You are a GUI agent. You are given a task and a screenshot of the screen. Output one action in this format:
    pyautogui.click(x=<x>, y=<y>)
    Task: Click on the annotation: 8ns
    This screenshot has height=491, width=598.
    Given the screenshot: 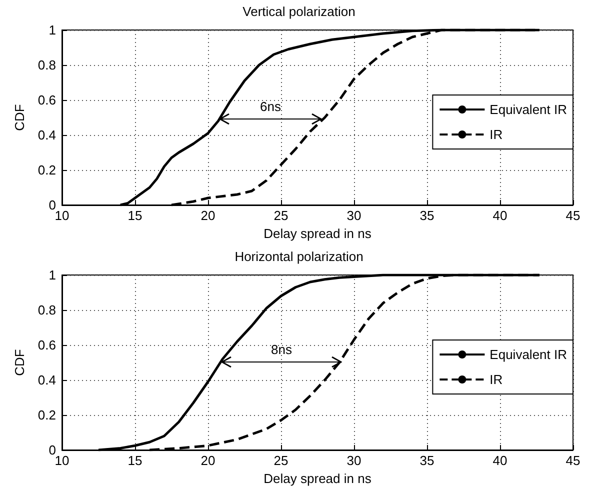 What is the action you would take?
    pyautogui.click(x=281, y=349)
    